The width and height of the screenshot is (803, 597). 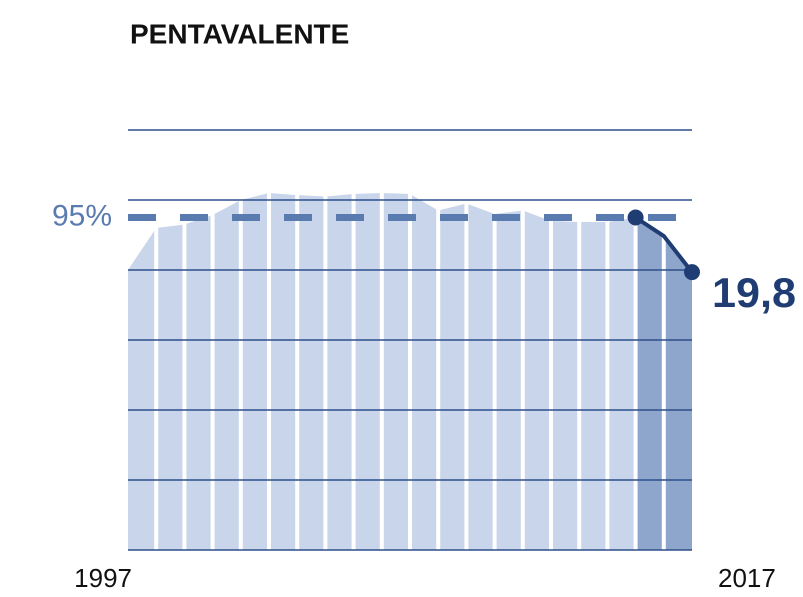 I want to click on x-tick-label: 1997, so click(x=103, y=578).